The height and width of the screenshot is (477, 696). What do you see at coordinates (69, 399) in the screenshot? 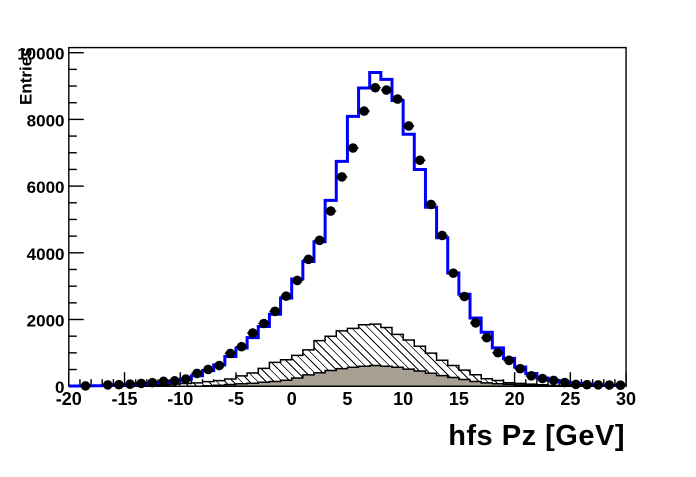
I see `svg-text: -20` at bounding box center [69, 399].